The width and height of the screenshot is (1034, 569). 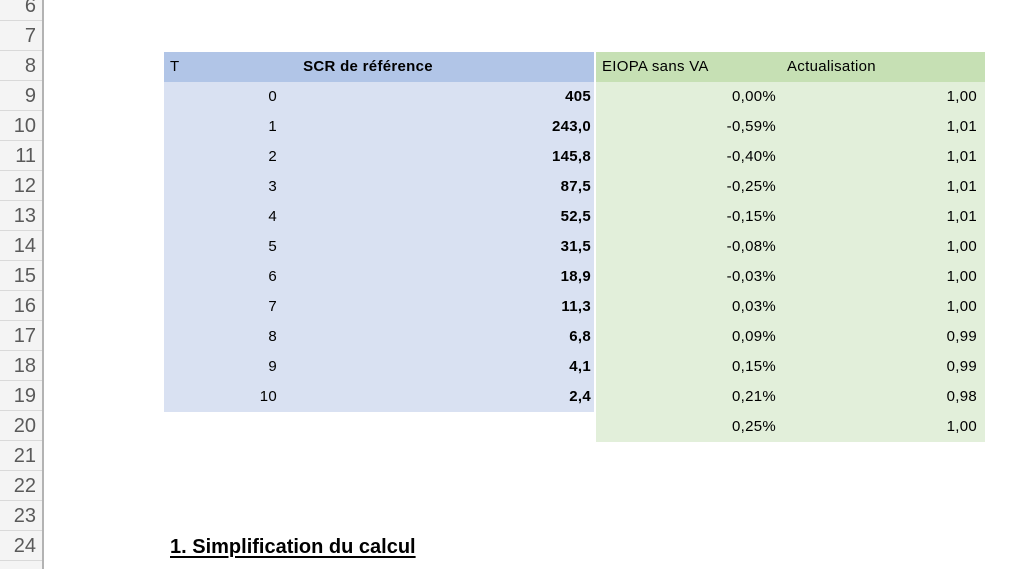 I want to click on cell-eiopa: 0,15%, so click(x=753, y=366).